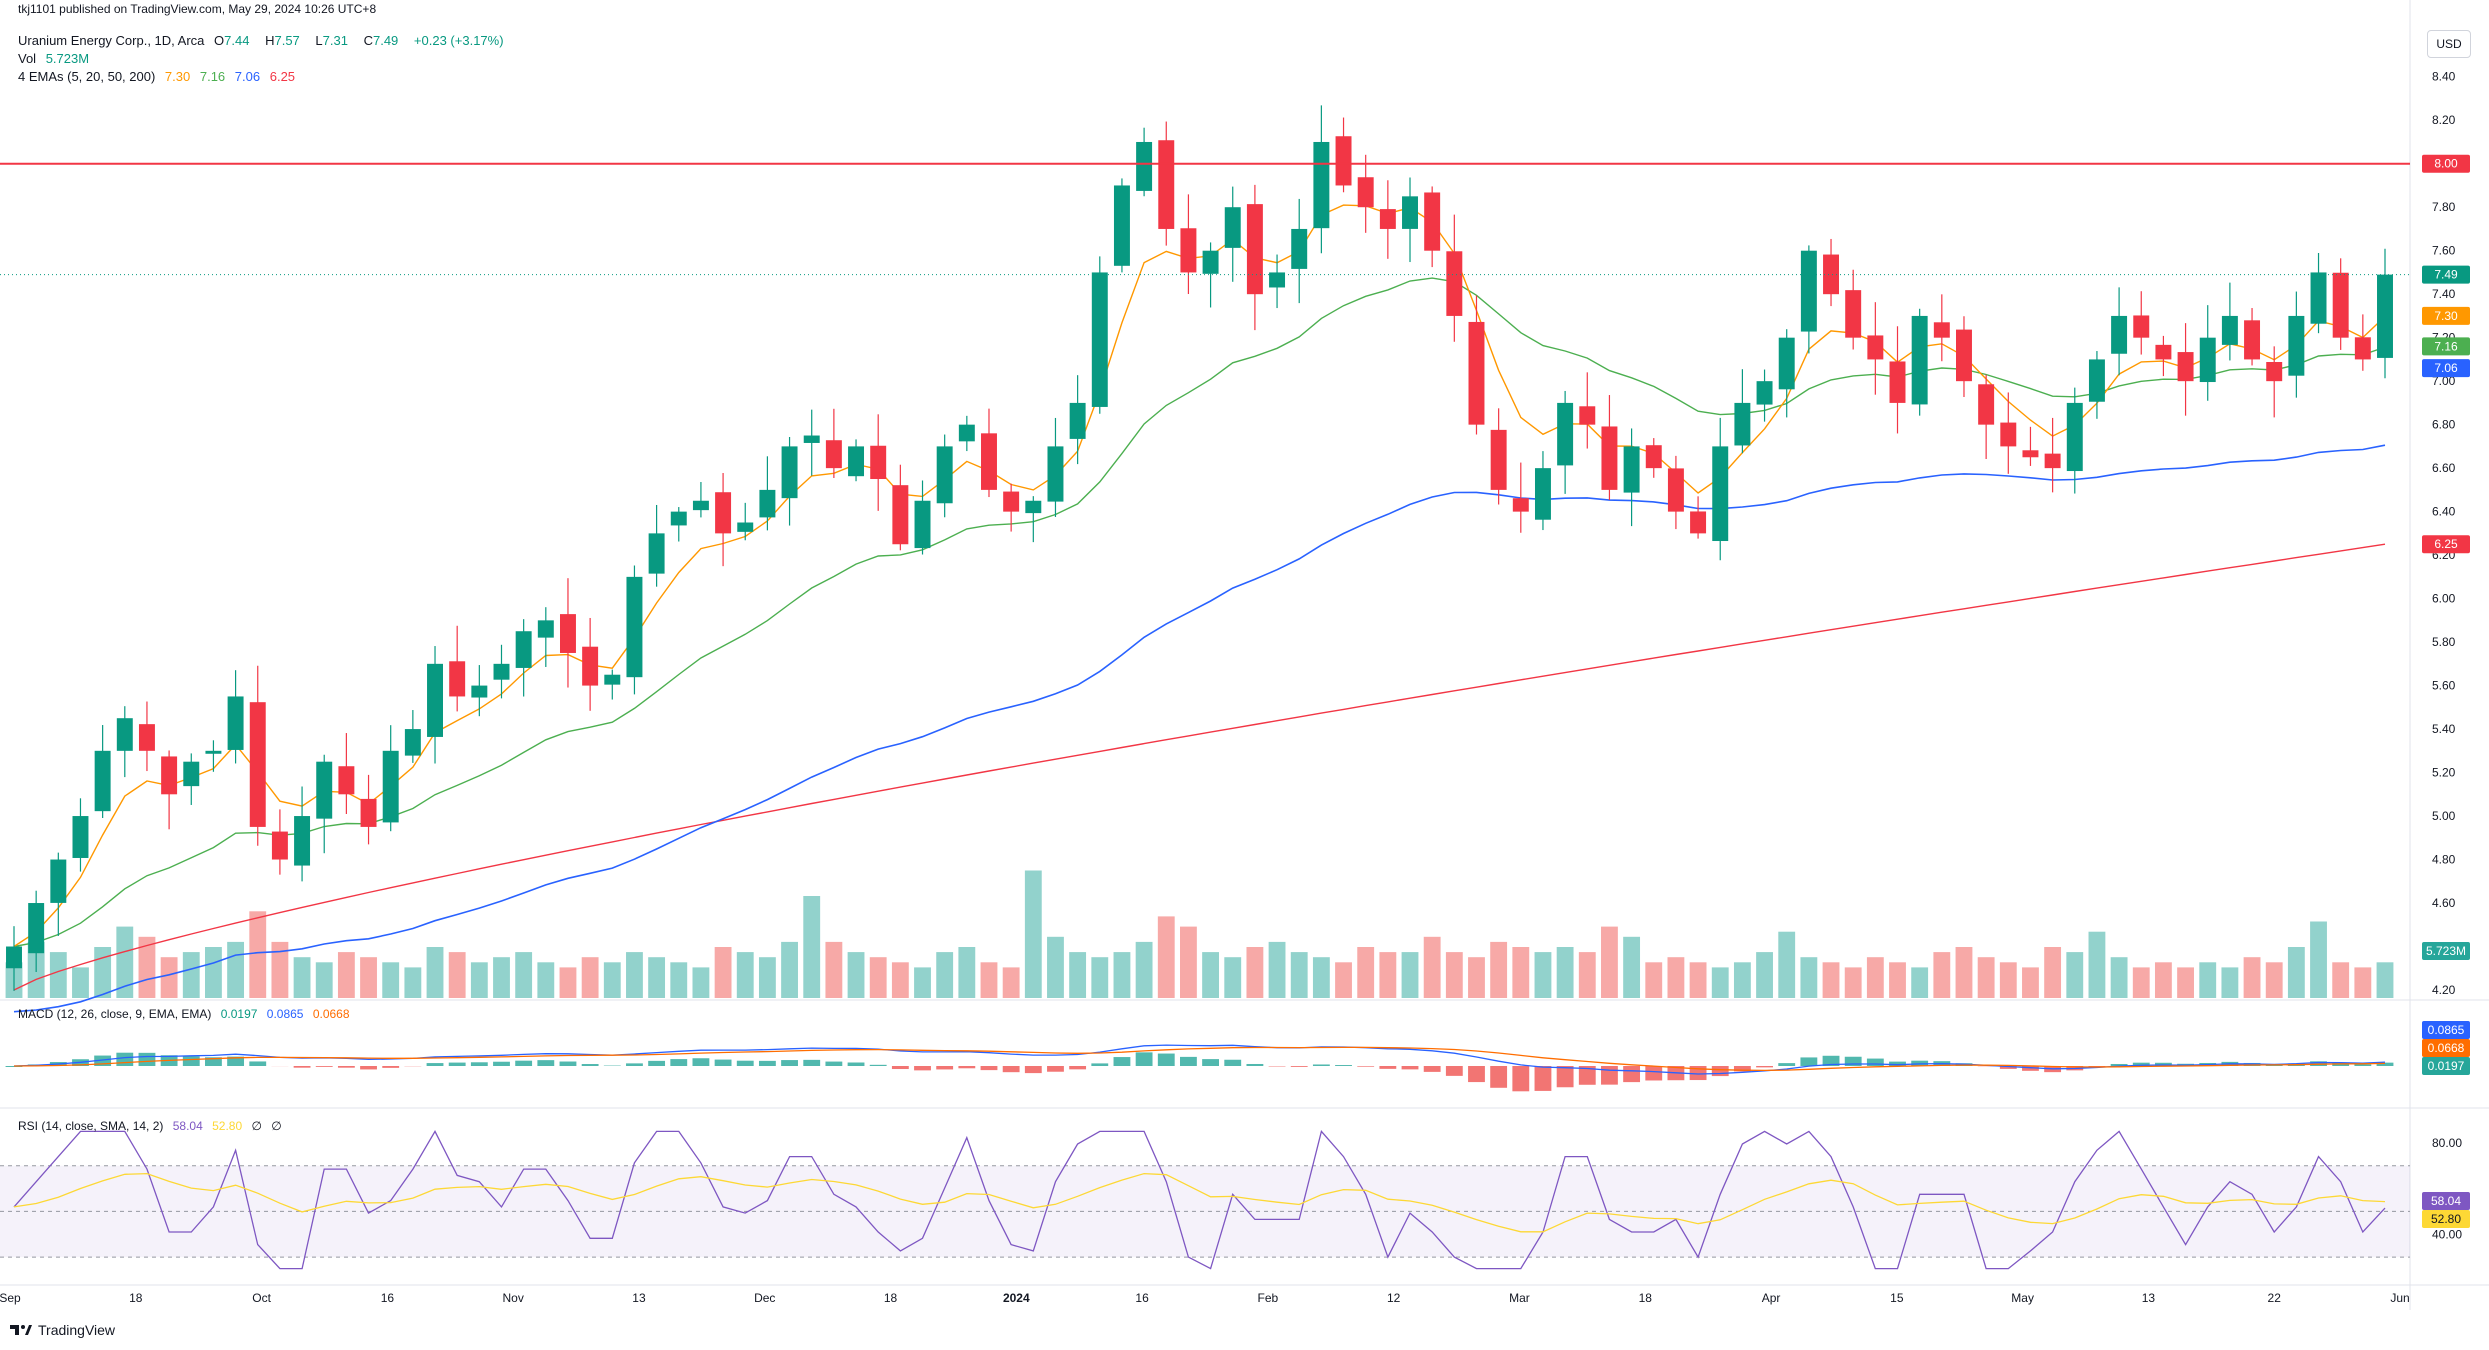 The image size is (2489, 1350). What do you see at coordinates (2444, 773) in the screenshot?
I see `price-tick-label: 5.20` at bounding box center [2444, 773].